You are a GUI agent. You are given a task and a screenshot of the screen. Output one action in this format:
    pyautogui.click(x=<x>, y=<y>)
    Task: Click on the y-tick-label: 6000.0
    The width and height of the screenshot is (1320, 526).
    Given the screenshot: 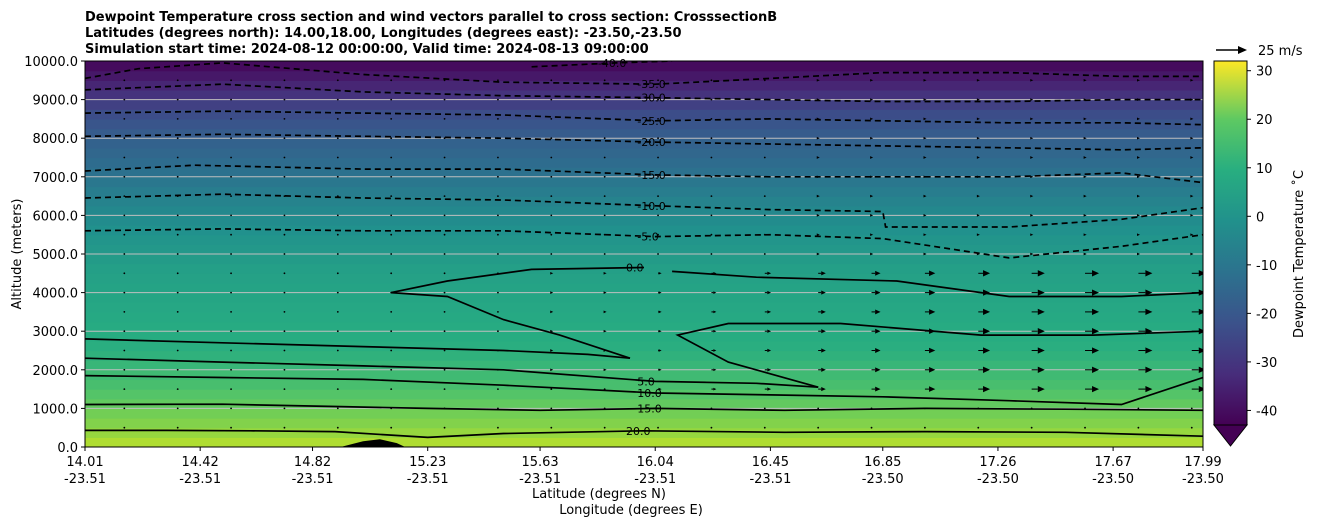 What is the action you would take?
    pyautogui.click(x=56, y=216)
    